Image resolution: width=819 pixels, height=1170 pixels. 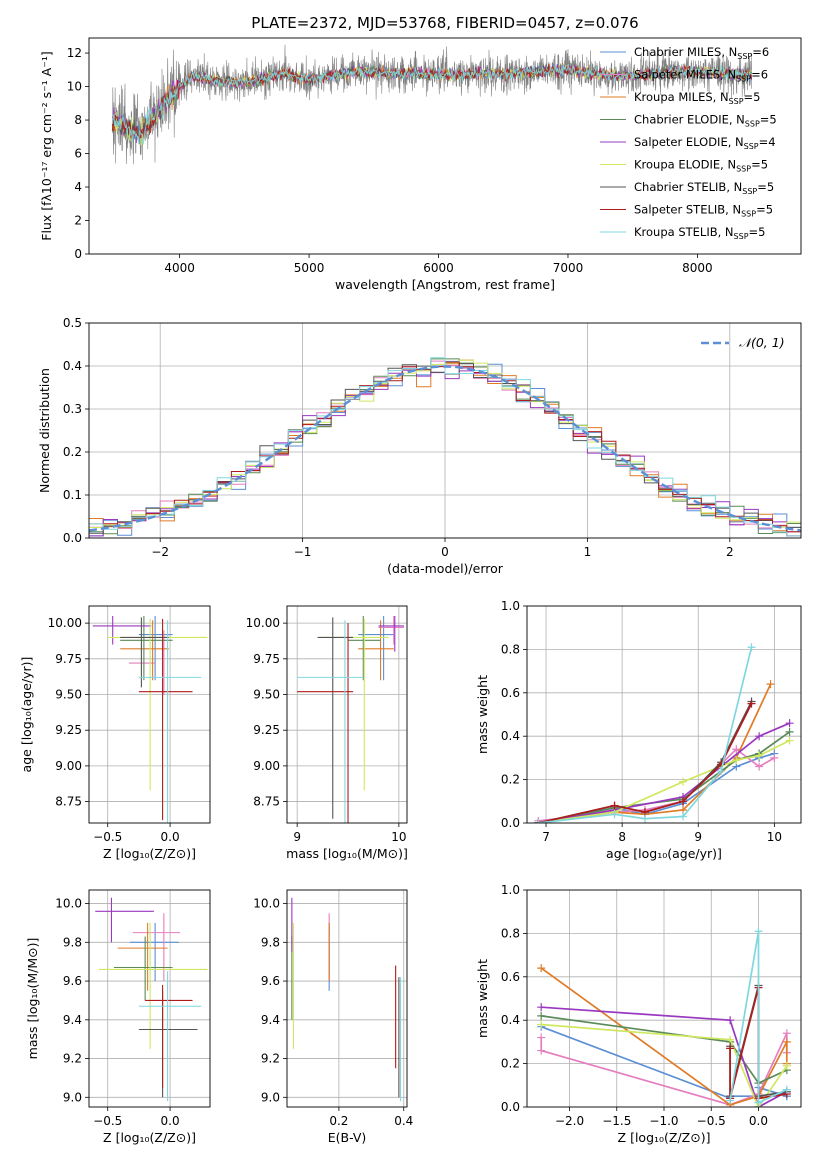 I want to click on y-tick-label: 0, so click(x=78, y=254).